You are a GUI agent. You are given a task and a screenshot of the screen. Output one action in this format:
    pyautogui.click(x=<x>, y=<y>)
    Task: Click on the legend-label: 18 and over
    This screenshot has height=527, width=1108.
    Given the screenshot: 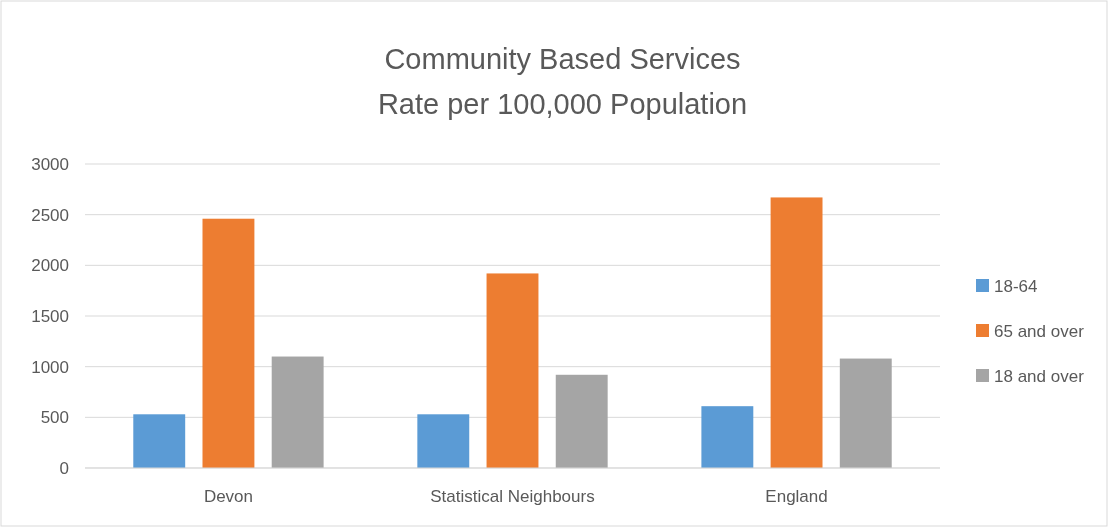 What is the action you would take?
    pyautogui.click(x=1039, y=376)
    